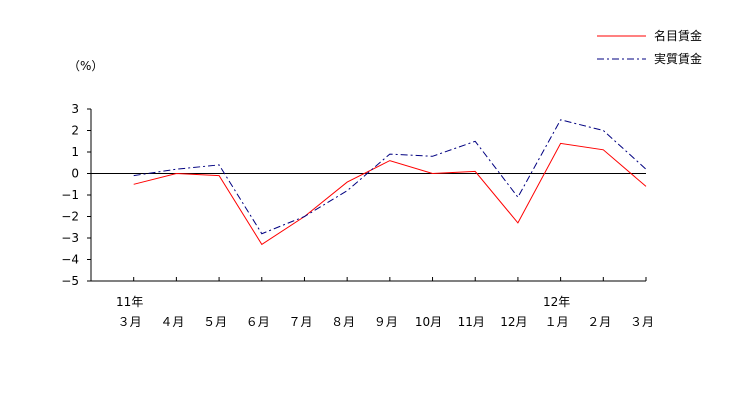 This screenshot has width=744, height=406. What do you see at coordinates (85, 66) in the screenshot?
I see `y-axis-unit-label: （%）` at bounding box center [85, 66].